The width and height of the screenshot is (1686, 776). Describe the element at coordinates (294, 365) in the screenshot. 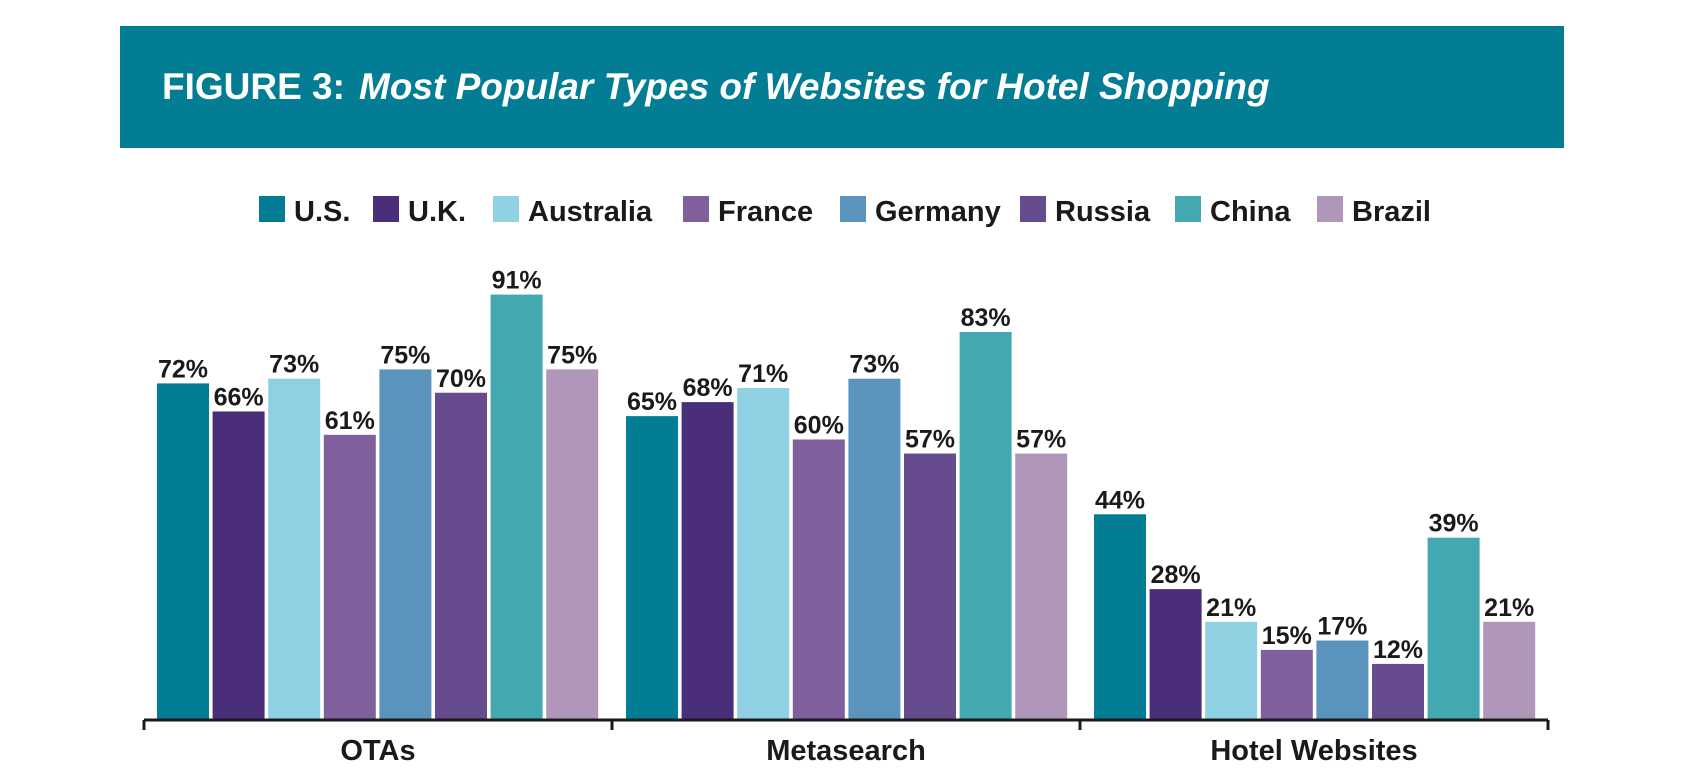

I see `value-label-otas-australia: 73%` at that location.